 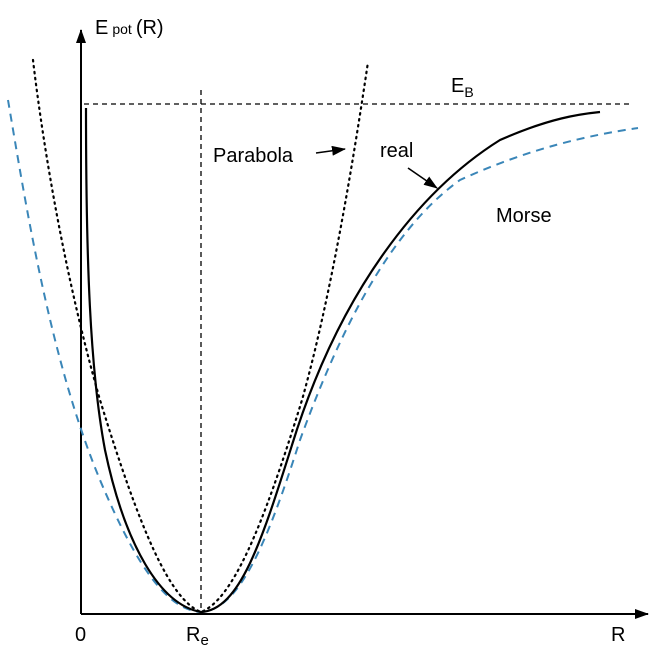 What do you see at coordinates (330, 150) in the screenshot?
I see `parabola-pointer-arrow` at bounding box center [330, 150].